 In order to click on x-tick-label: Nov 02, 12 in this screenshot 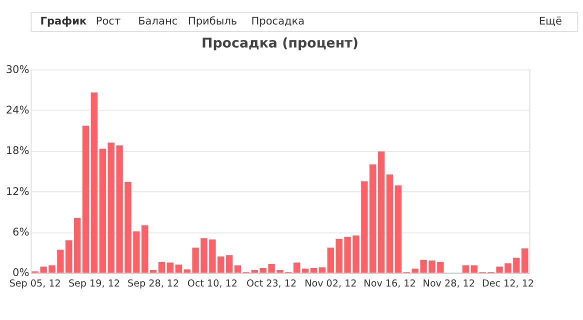, I will do `click(330, 284)`.